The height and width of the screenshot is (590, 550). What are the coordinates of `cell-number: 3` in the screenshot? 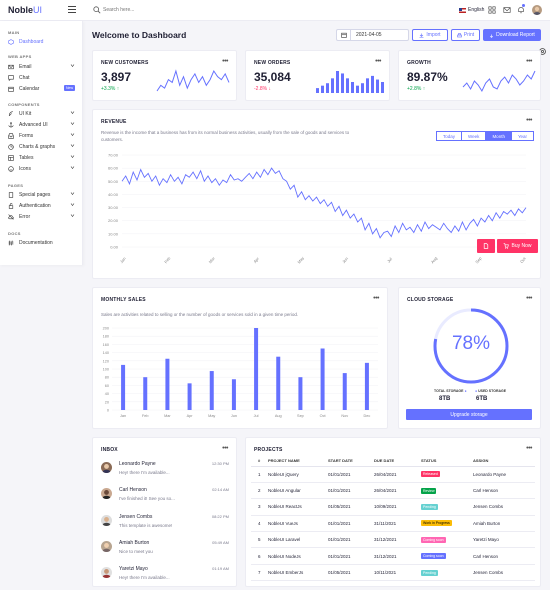 It's located at (259, 507).